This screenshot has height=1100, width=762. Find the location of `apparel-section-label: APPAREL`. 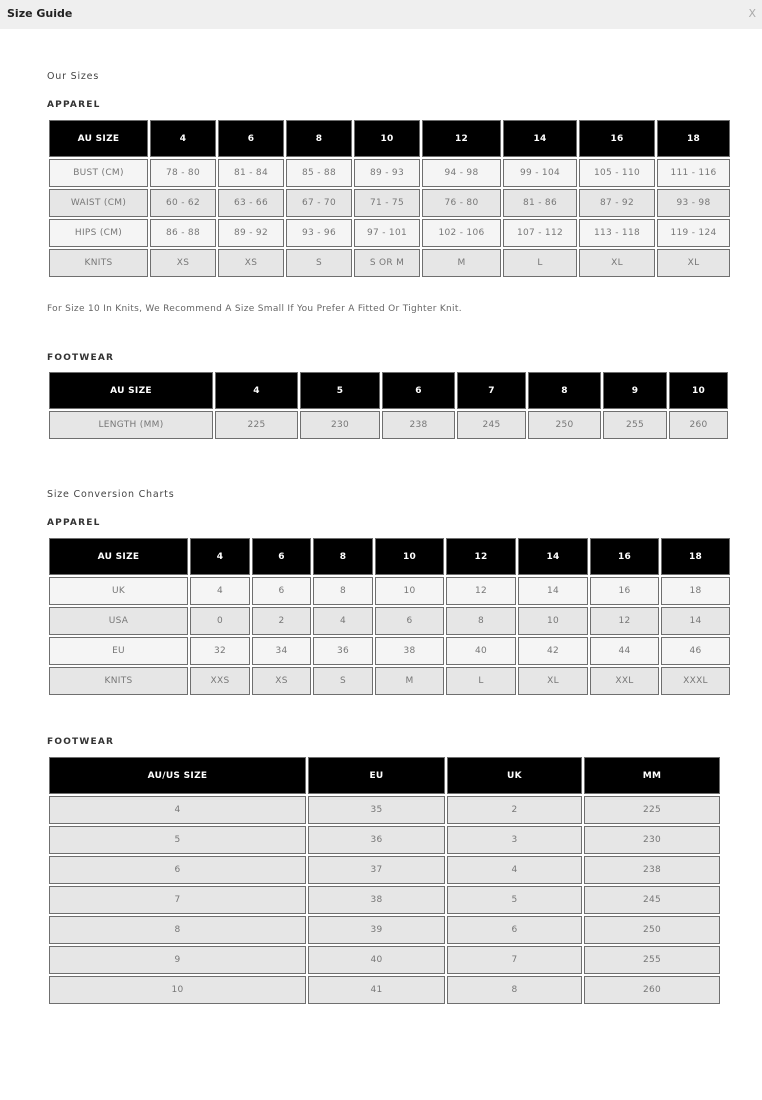

apparel-section-label: APPAREL is located at coordinates (74, 105).